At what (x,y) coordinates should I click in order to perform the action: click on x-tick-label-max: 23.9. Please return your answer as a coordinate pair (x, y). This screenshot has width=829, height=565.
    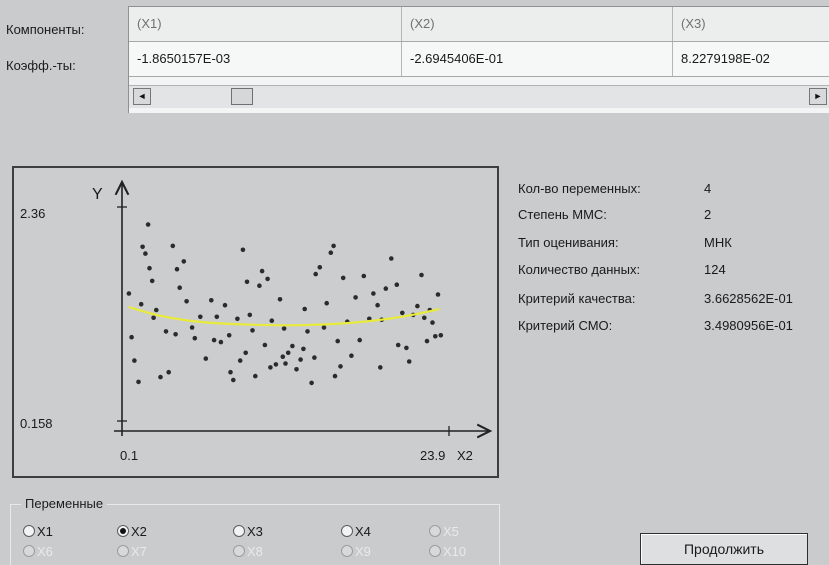
    Looking at the image, I should click on (432, 455).